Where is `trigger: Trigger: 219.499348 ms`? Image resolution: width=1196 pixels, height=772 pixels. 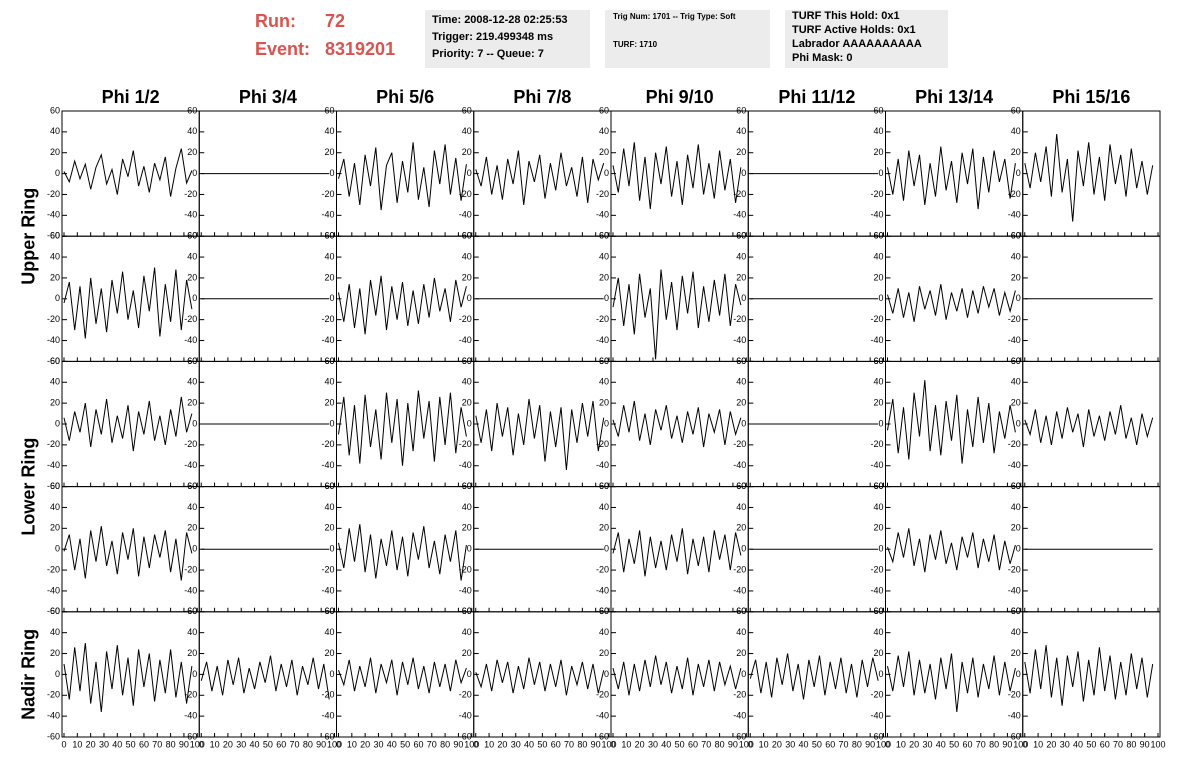
trigger: Trigger: 219.499348 ms is located at coordinates (492, 37).